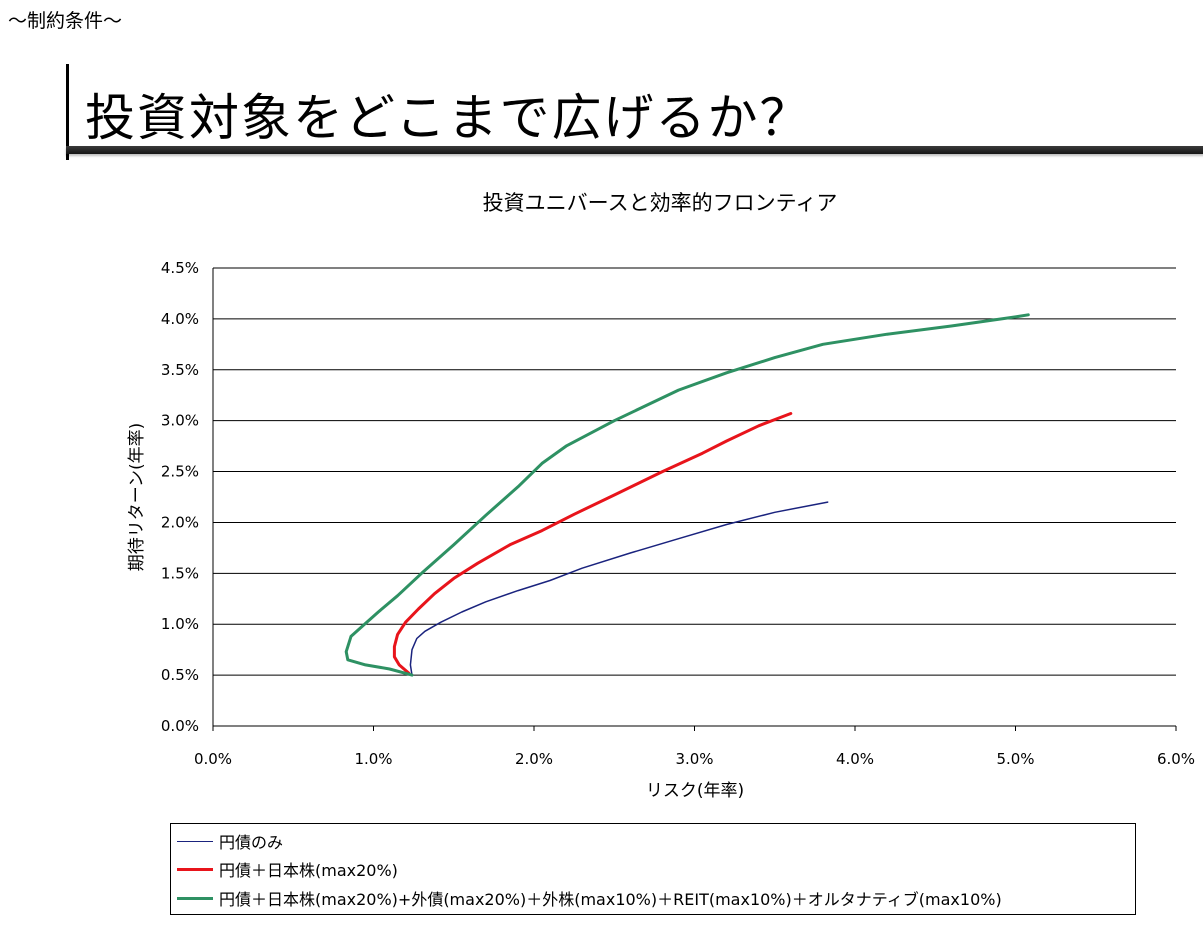 This screenshot has height=930, width=1203. I want to click on x-tick-label: 4.0%, so click(855, 759).